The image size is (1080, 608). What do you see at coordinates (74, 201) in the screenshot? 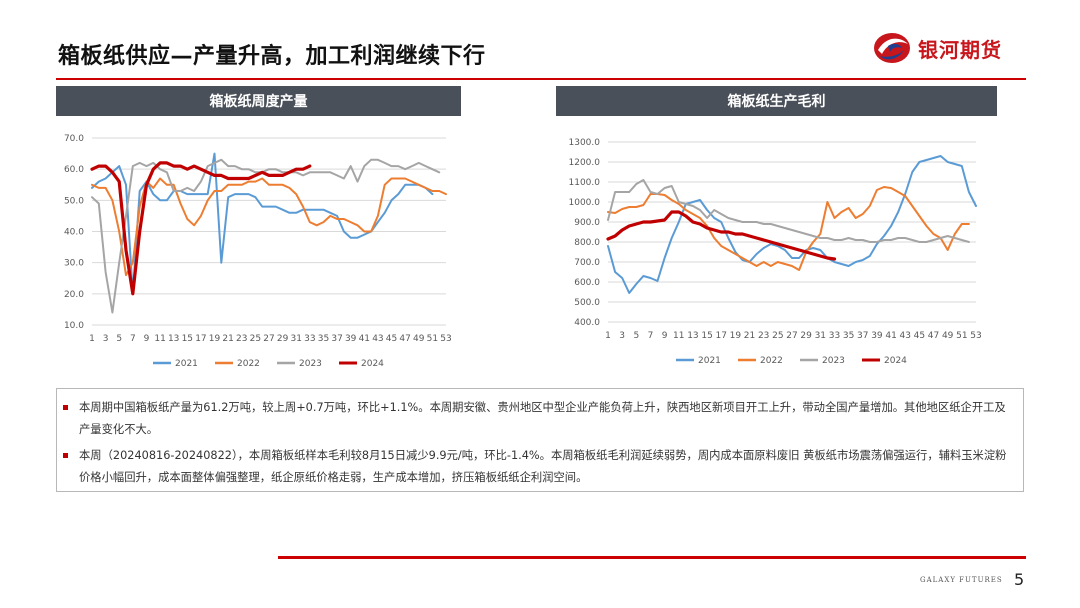
I see `y-tick-label: 50.0` at bounding box center [74, 201].